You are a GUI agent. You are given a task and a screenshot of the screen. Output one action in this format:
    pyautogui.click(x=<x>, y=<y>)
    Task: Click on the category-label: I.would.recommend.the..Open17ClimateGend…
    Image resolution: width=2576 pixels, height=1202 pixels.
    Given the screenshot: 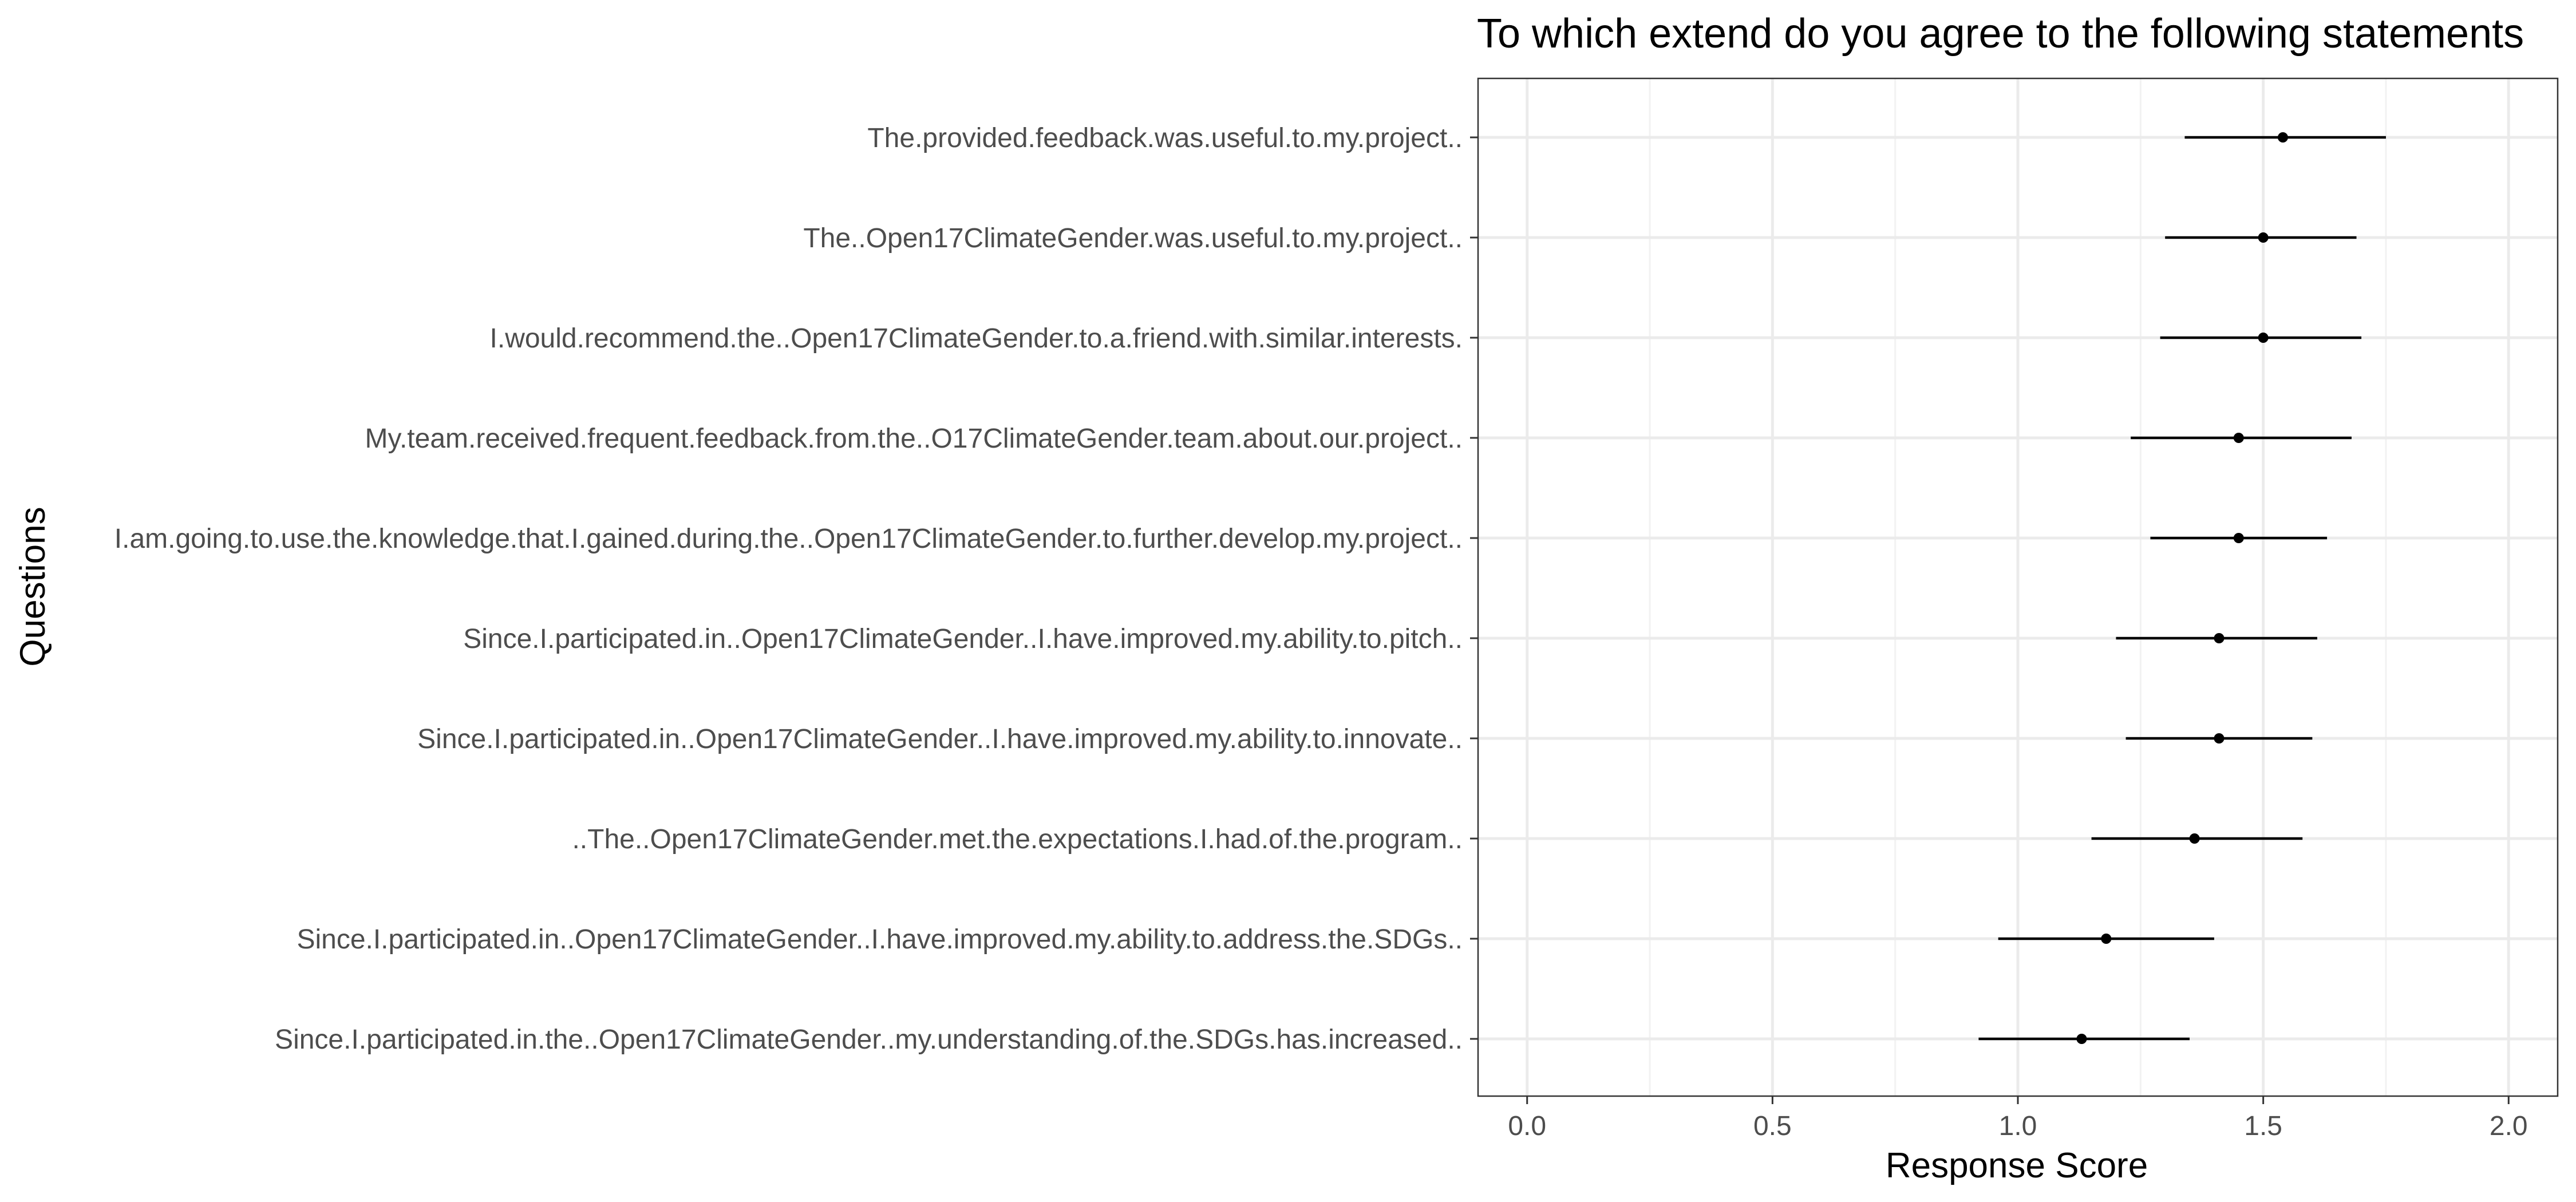 What is the action you would take?
    pyautogui.click(x=976, y=339)
    